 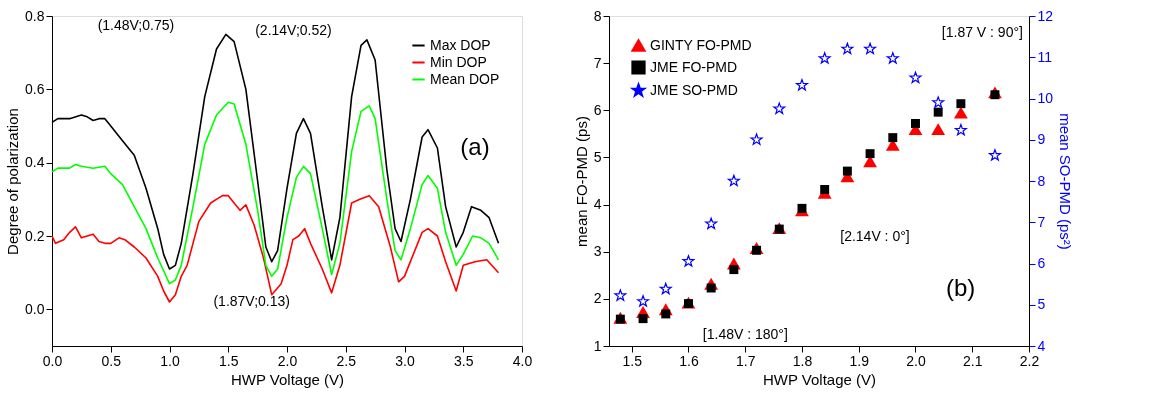 What do you see at coordinates (460, 44) in the screenshot?
I see `legend-label: Max DOP` at bounding box center [460, 44].